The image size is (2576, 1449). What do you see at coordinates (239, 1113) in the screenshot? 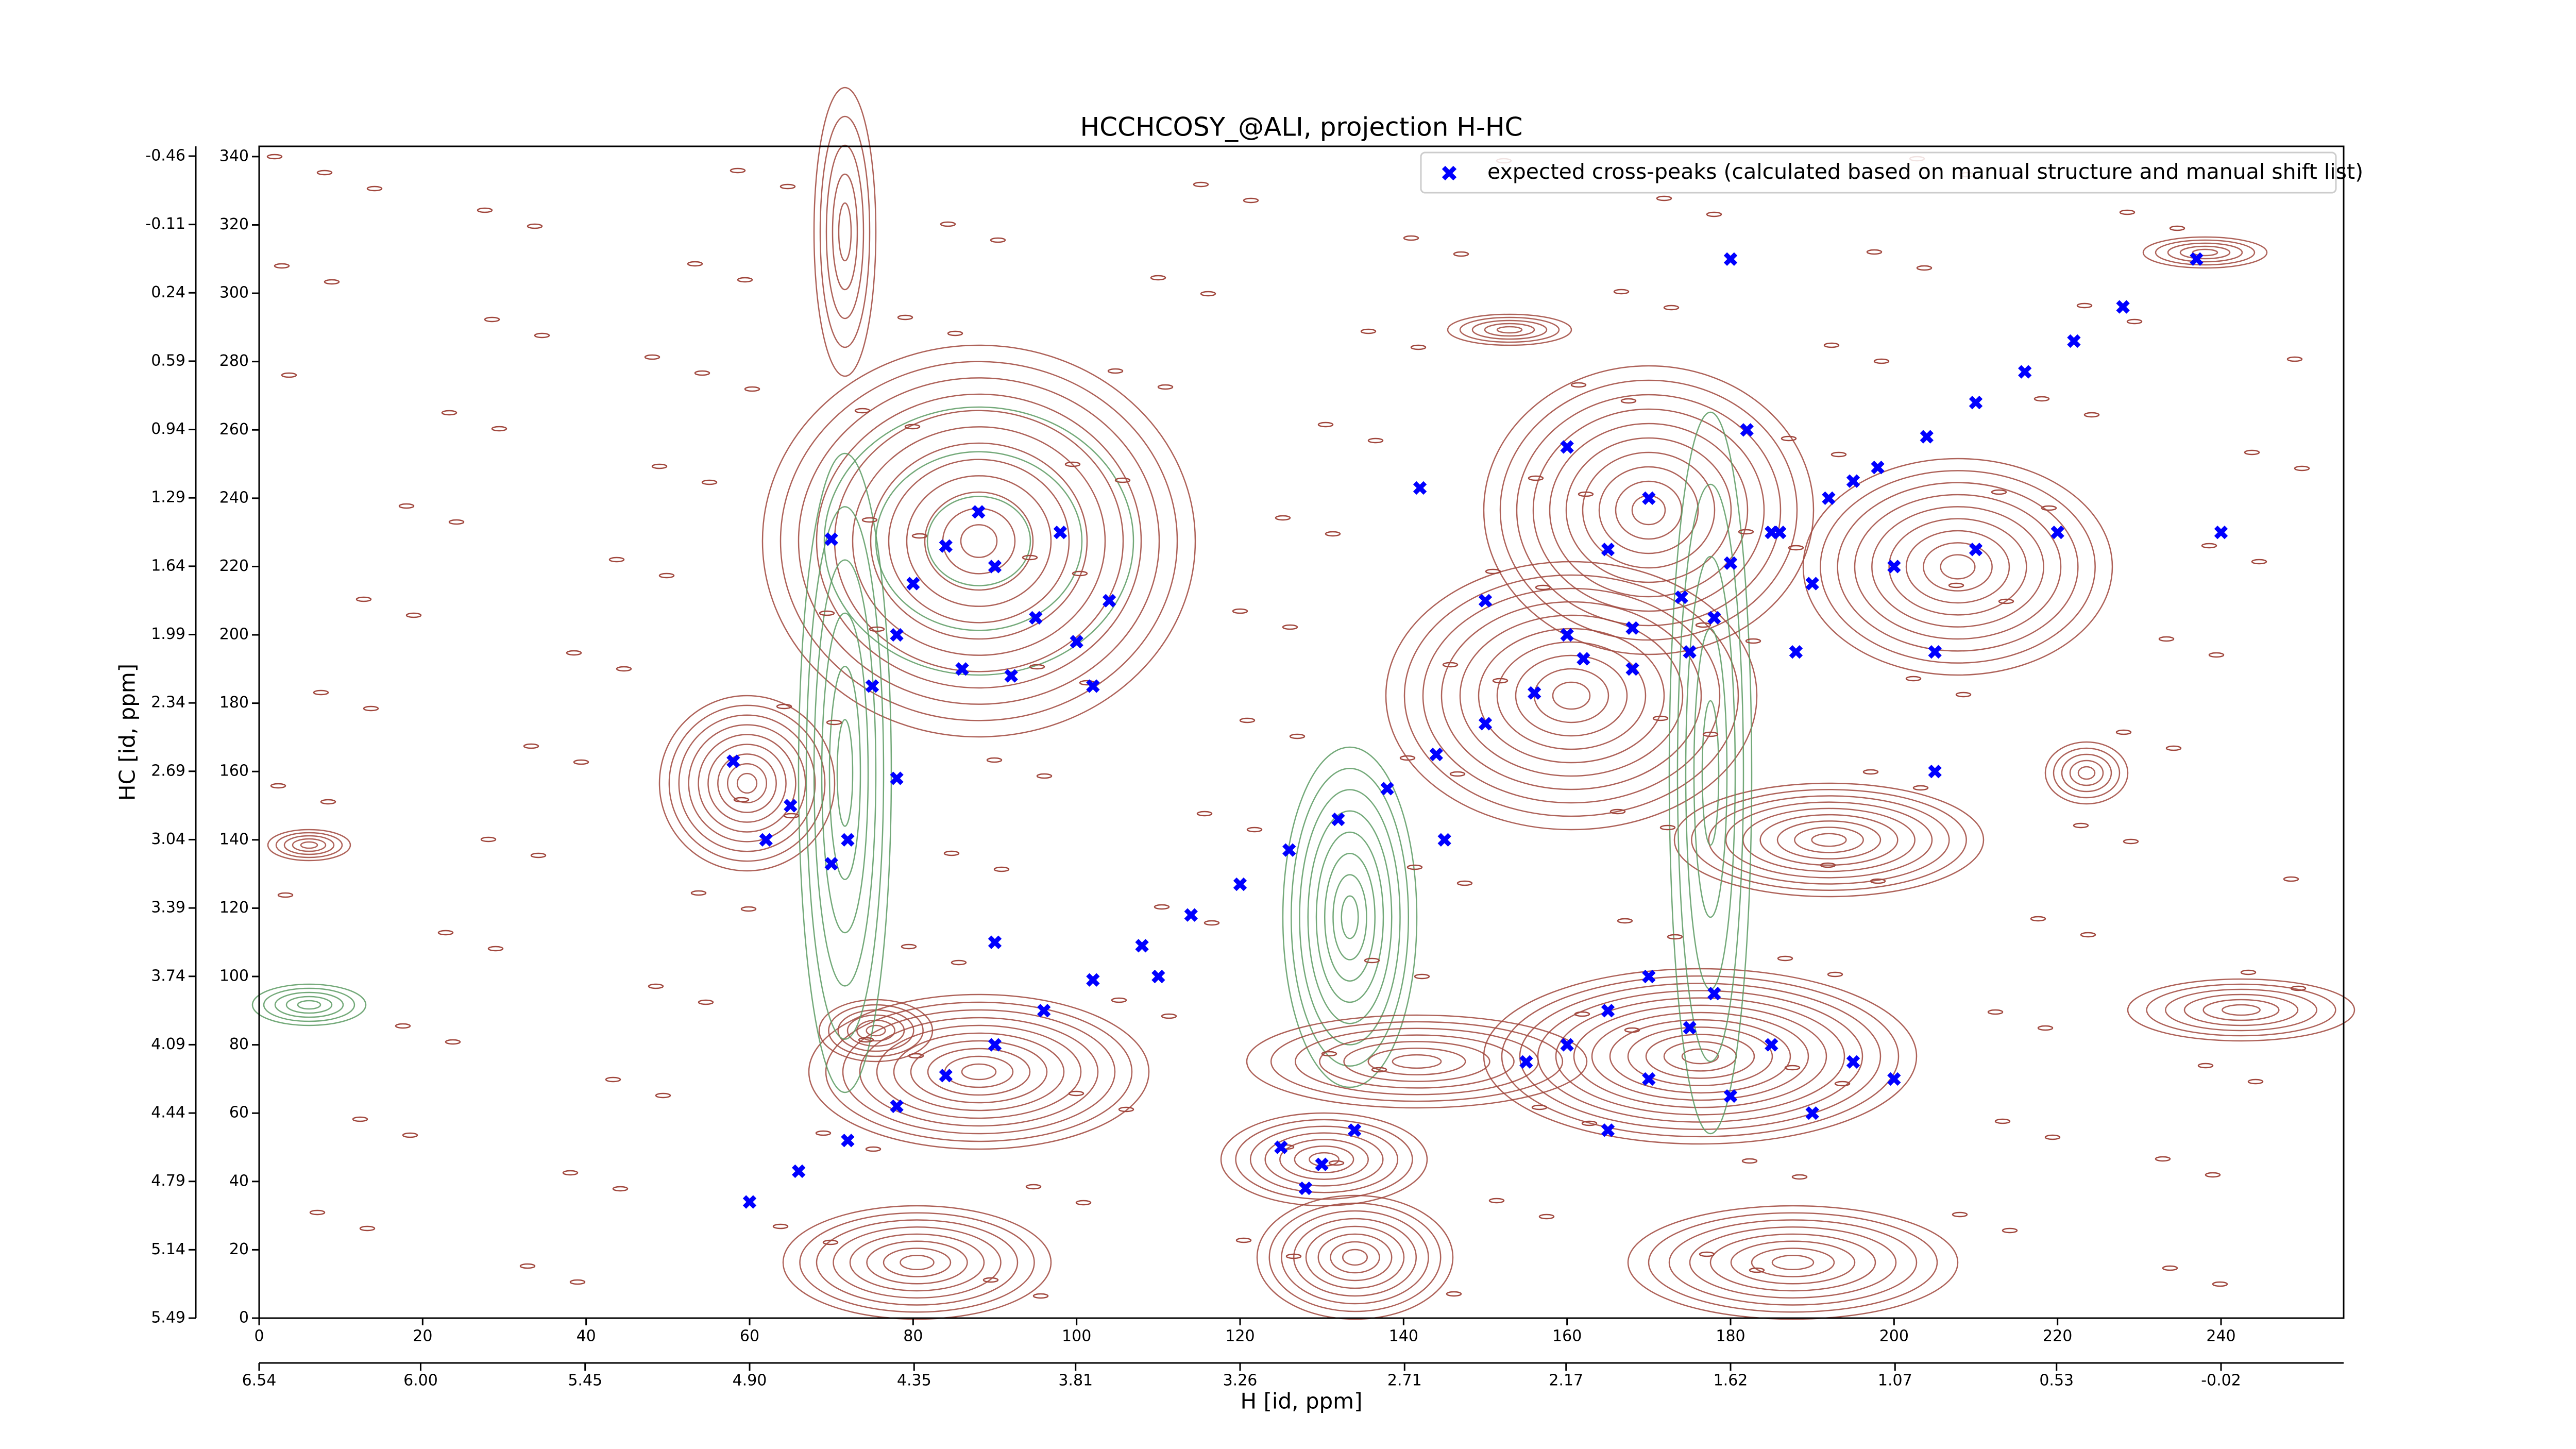
I see `y-tick-label: 60` at bounding box center [239, 1113].